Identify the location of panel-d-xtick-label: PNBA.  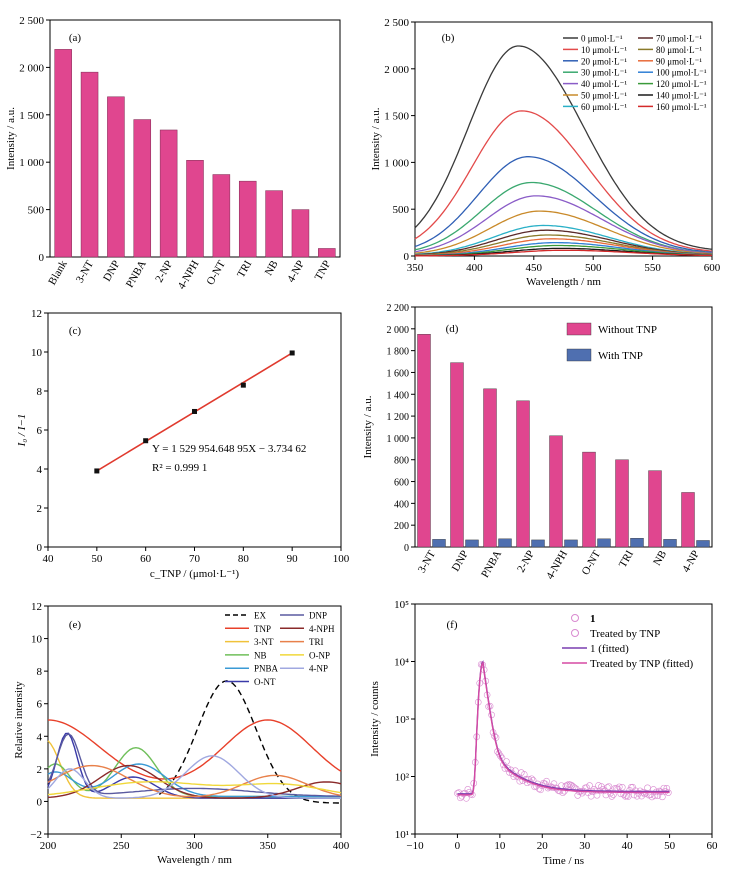
(491, 563).